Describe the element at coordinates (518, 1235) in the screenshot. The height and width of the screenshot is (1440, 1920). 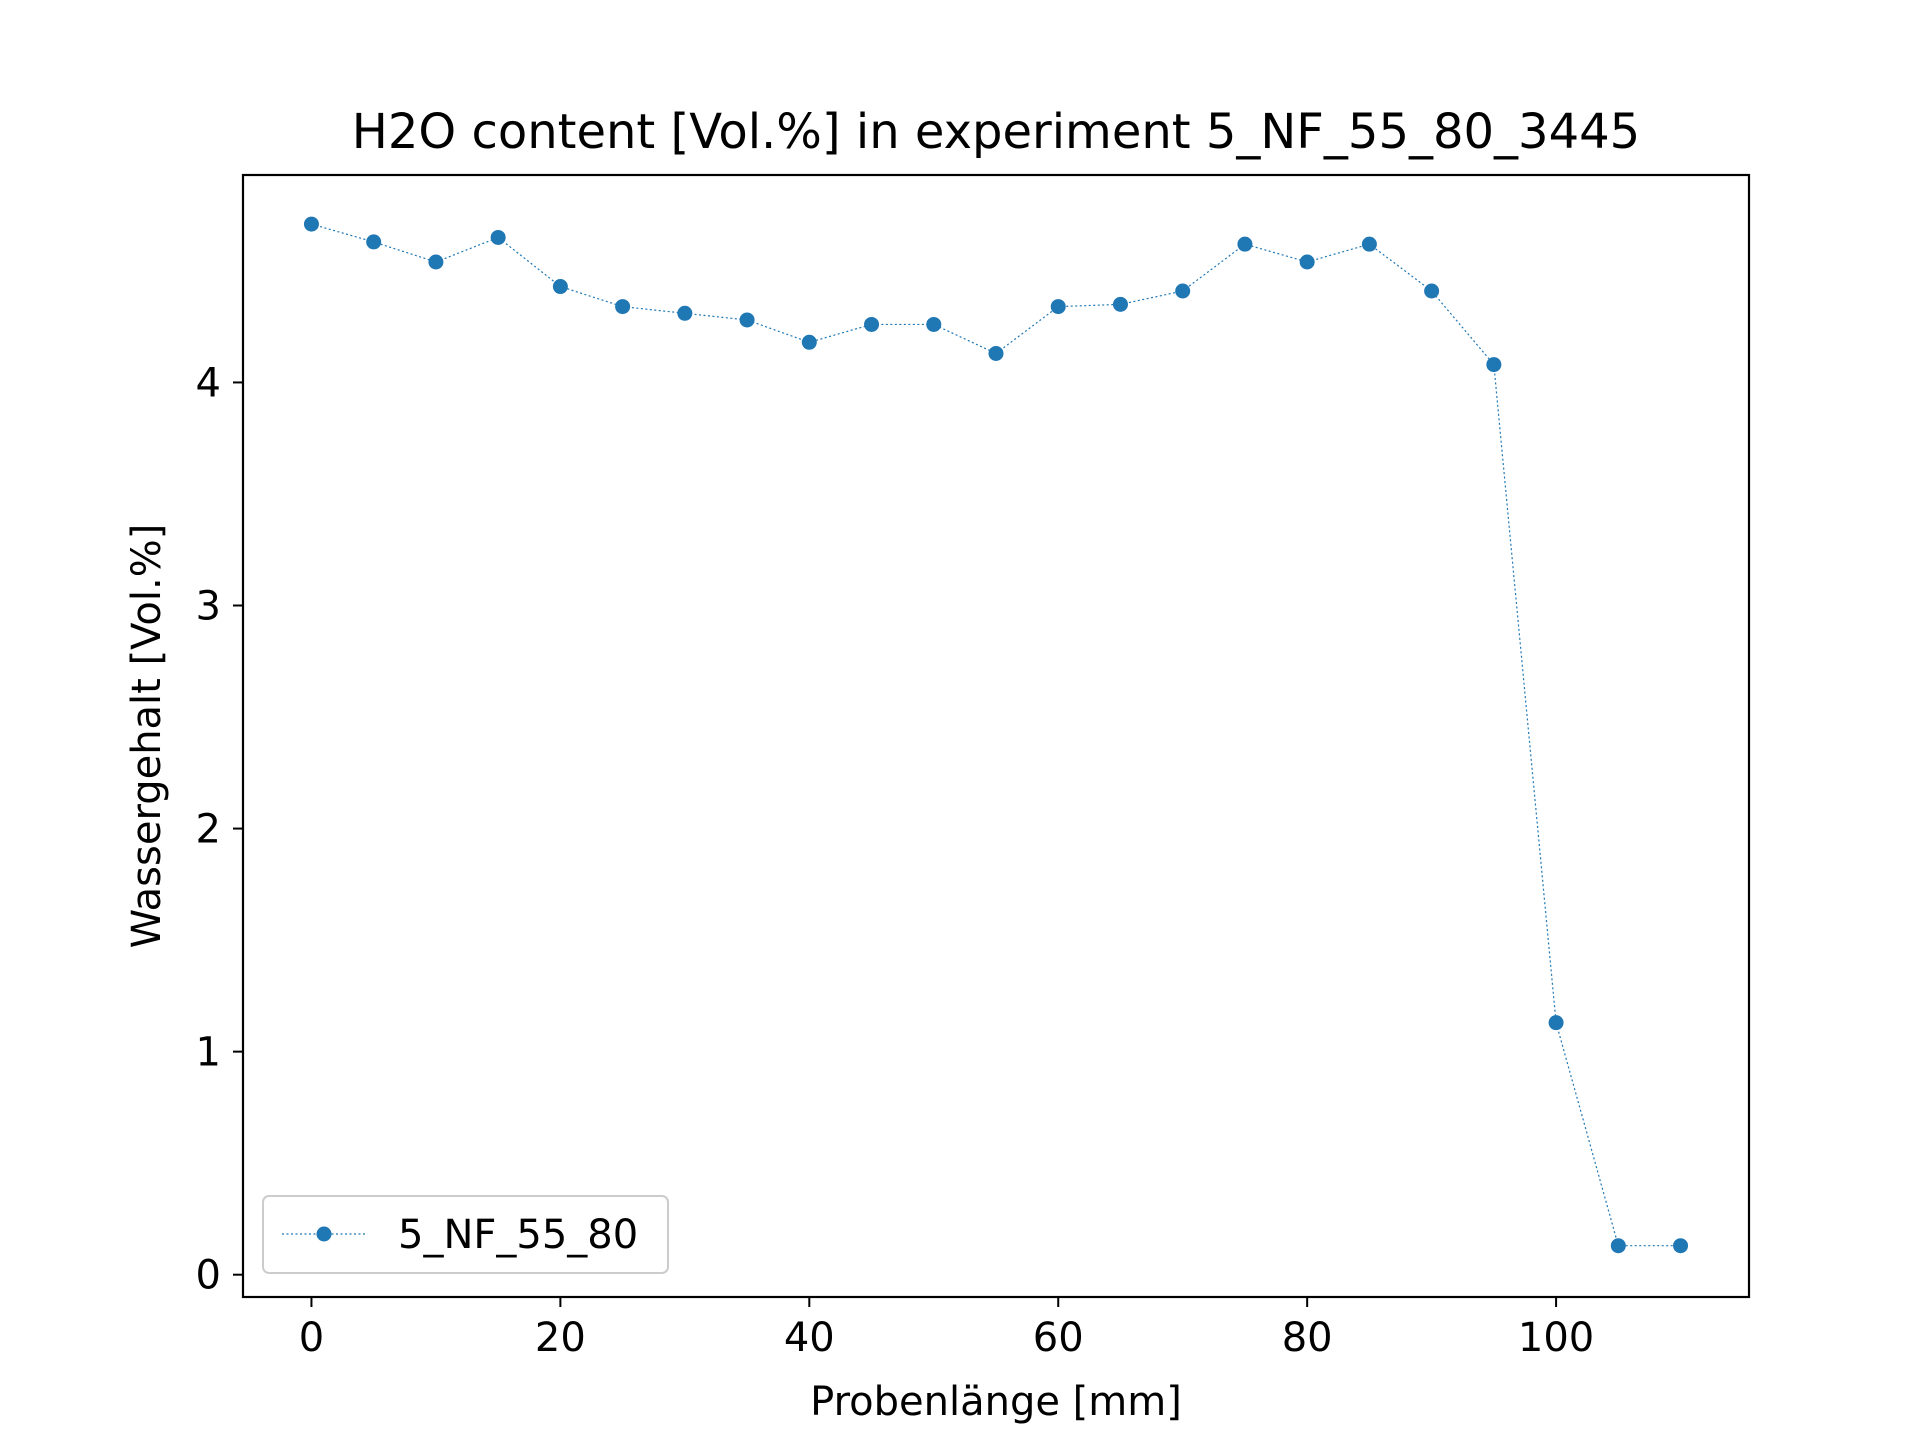
I see `legend-label: 5_NF_55_80` at that location.